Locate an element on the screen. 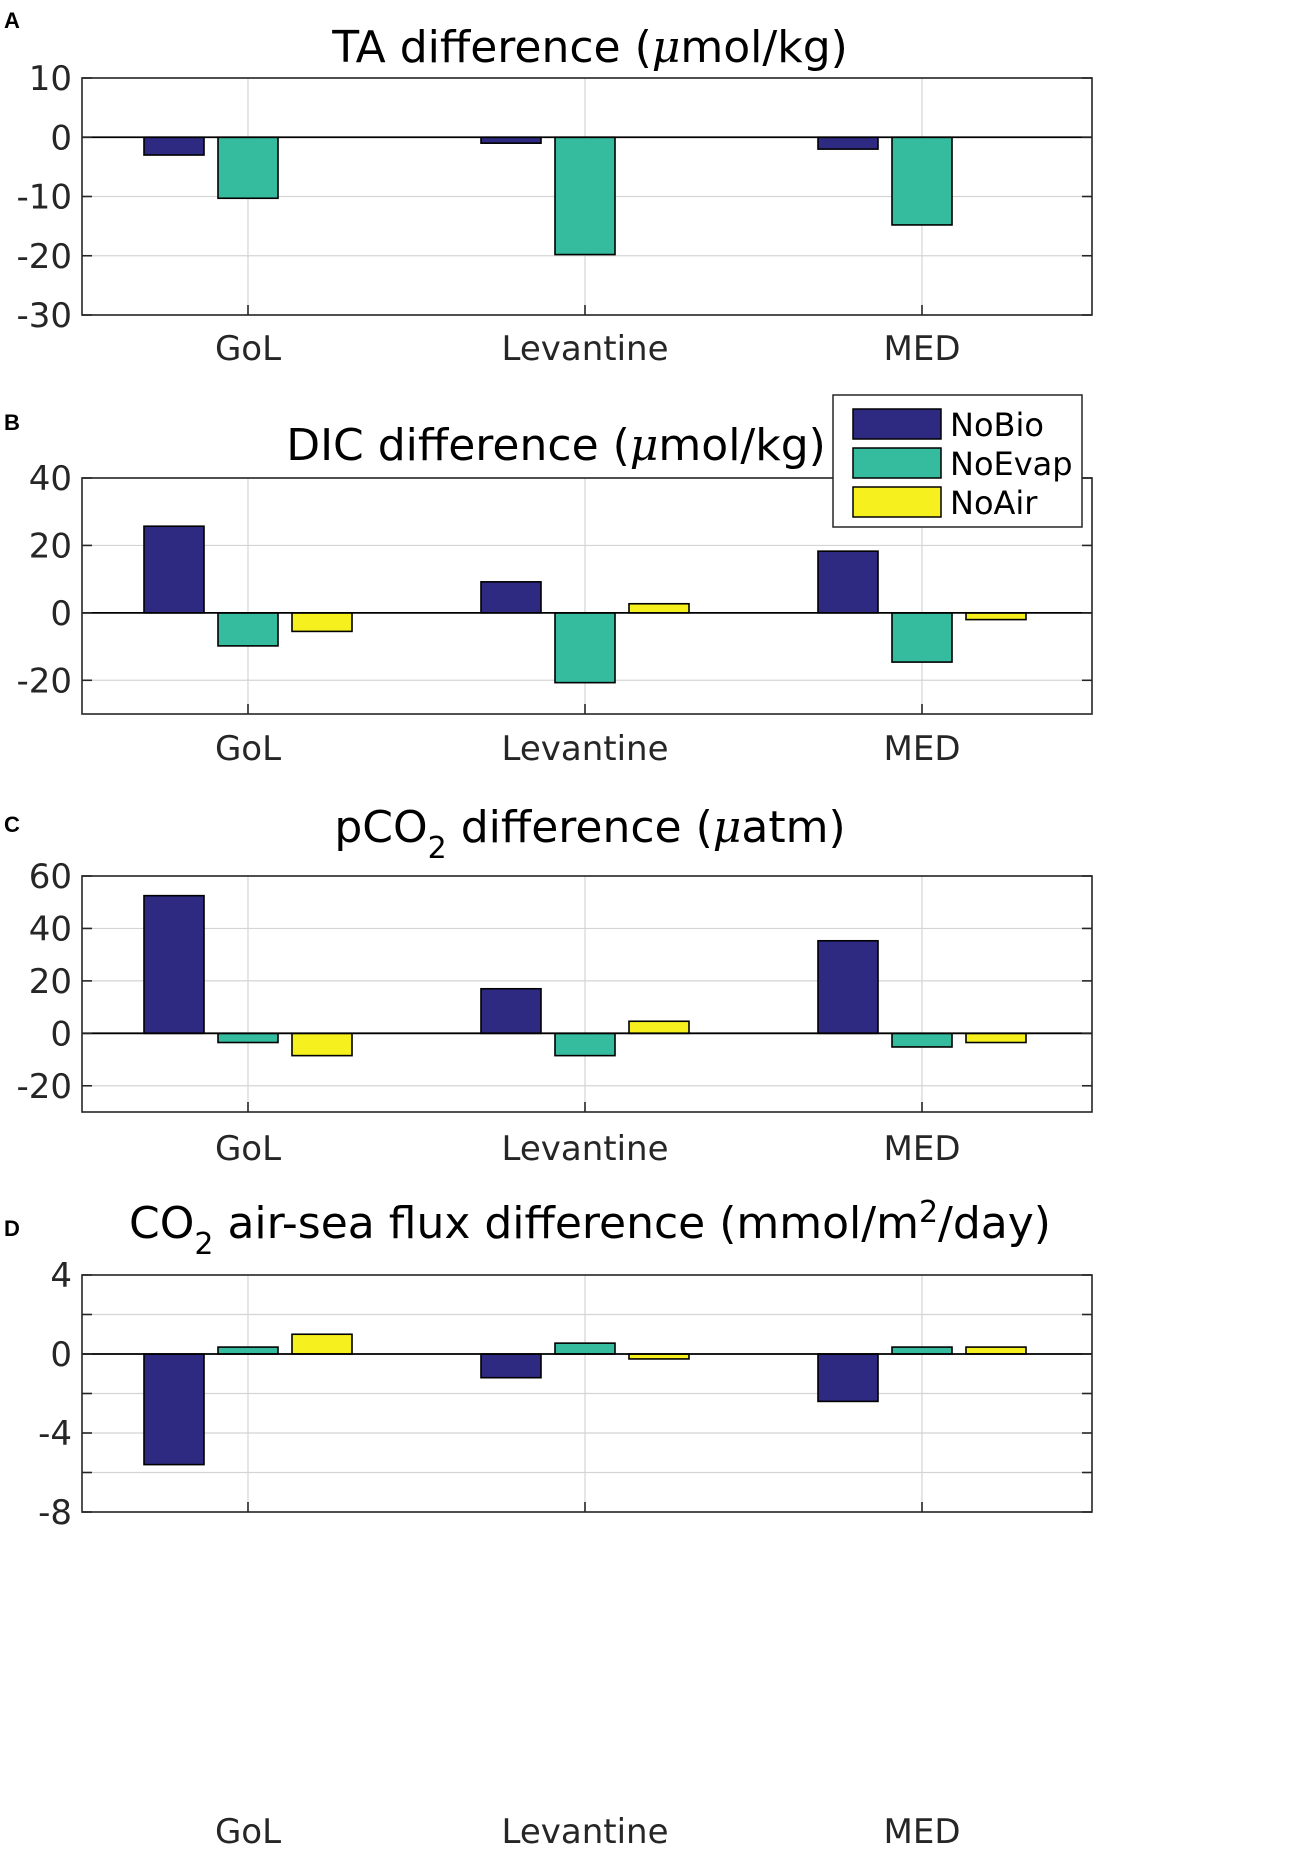 The width and height of the screenshot is (1299, 1850). y-tick-label: 4 is located at coordinates (61, 1276).